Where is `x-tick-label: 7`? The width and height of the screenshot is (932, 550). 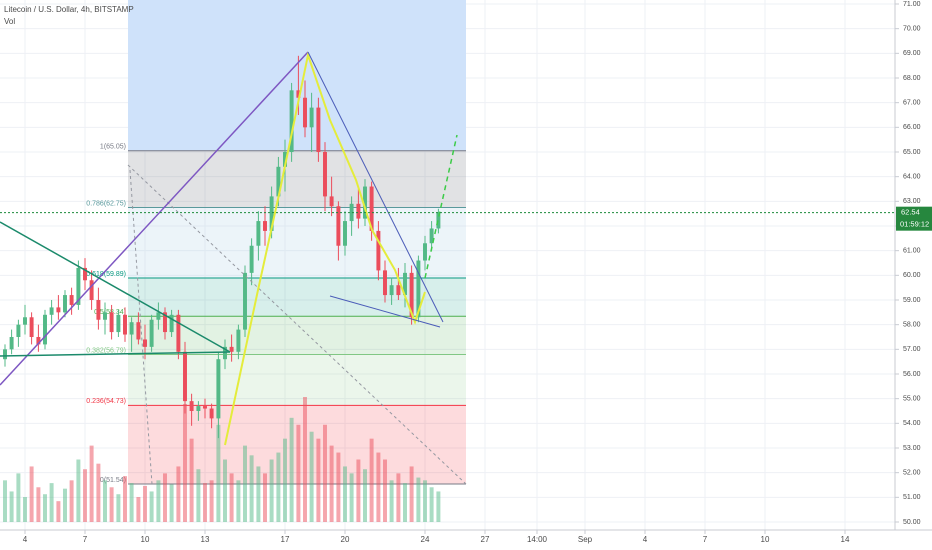
x-tick-label: 7 is located at coordinates (85, 539).